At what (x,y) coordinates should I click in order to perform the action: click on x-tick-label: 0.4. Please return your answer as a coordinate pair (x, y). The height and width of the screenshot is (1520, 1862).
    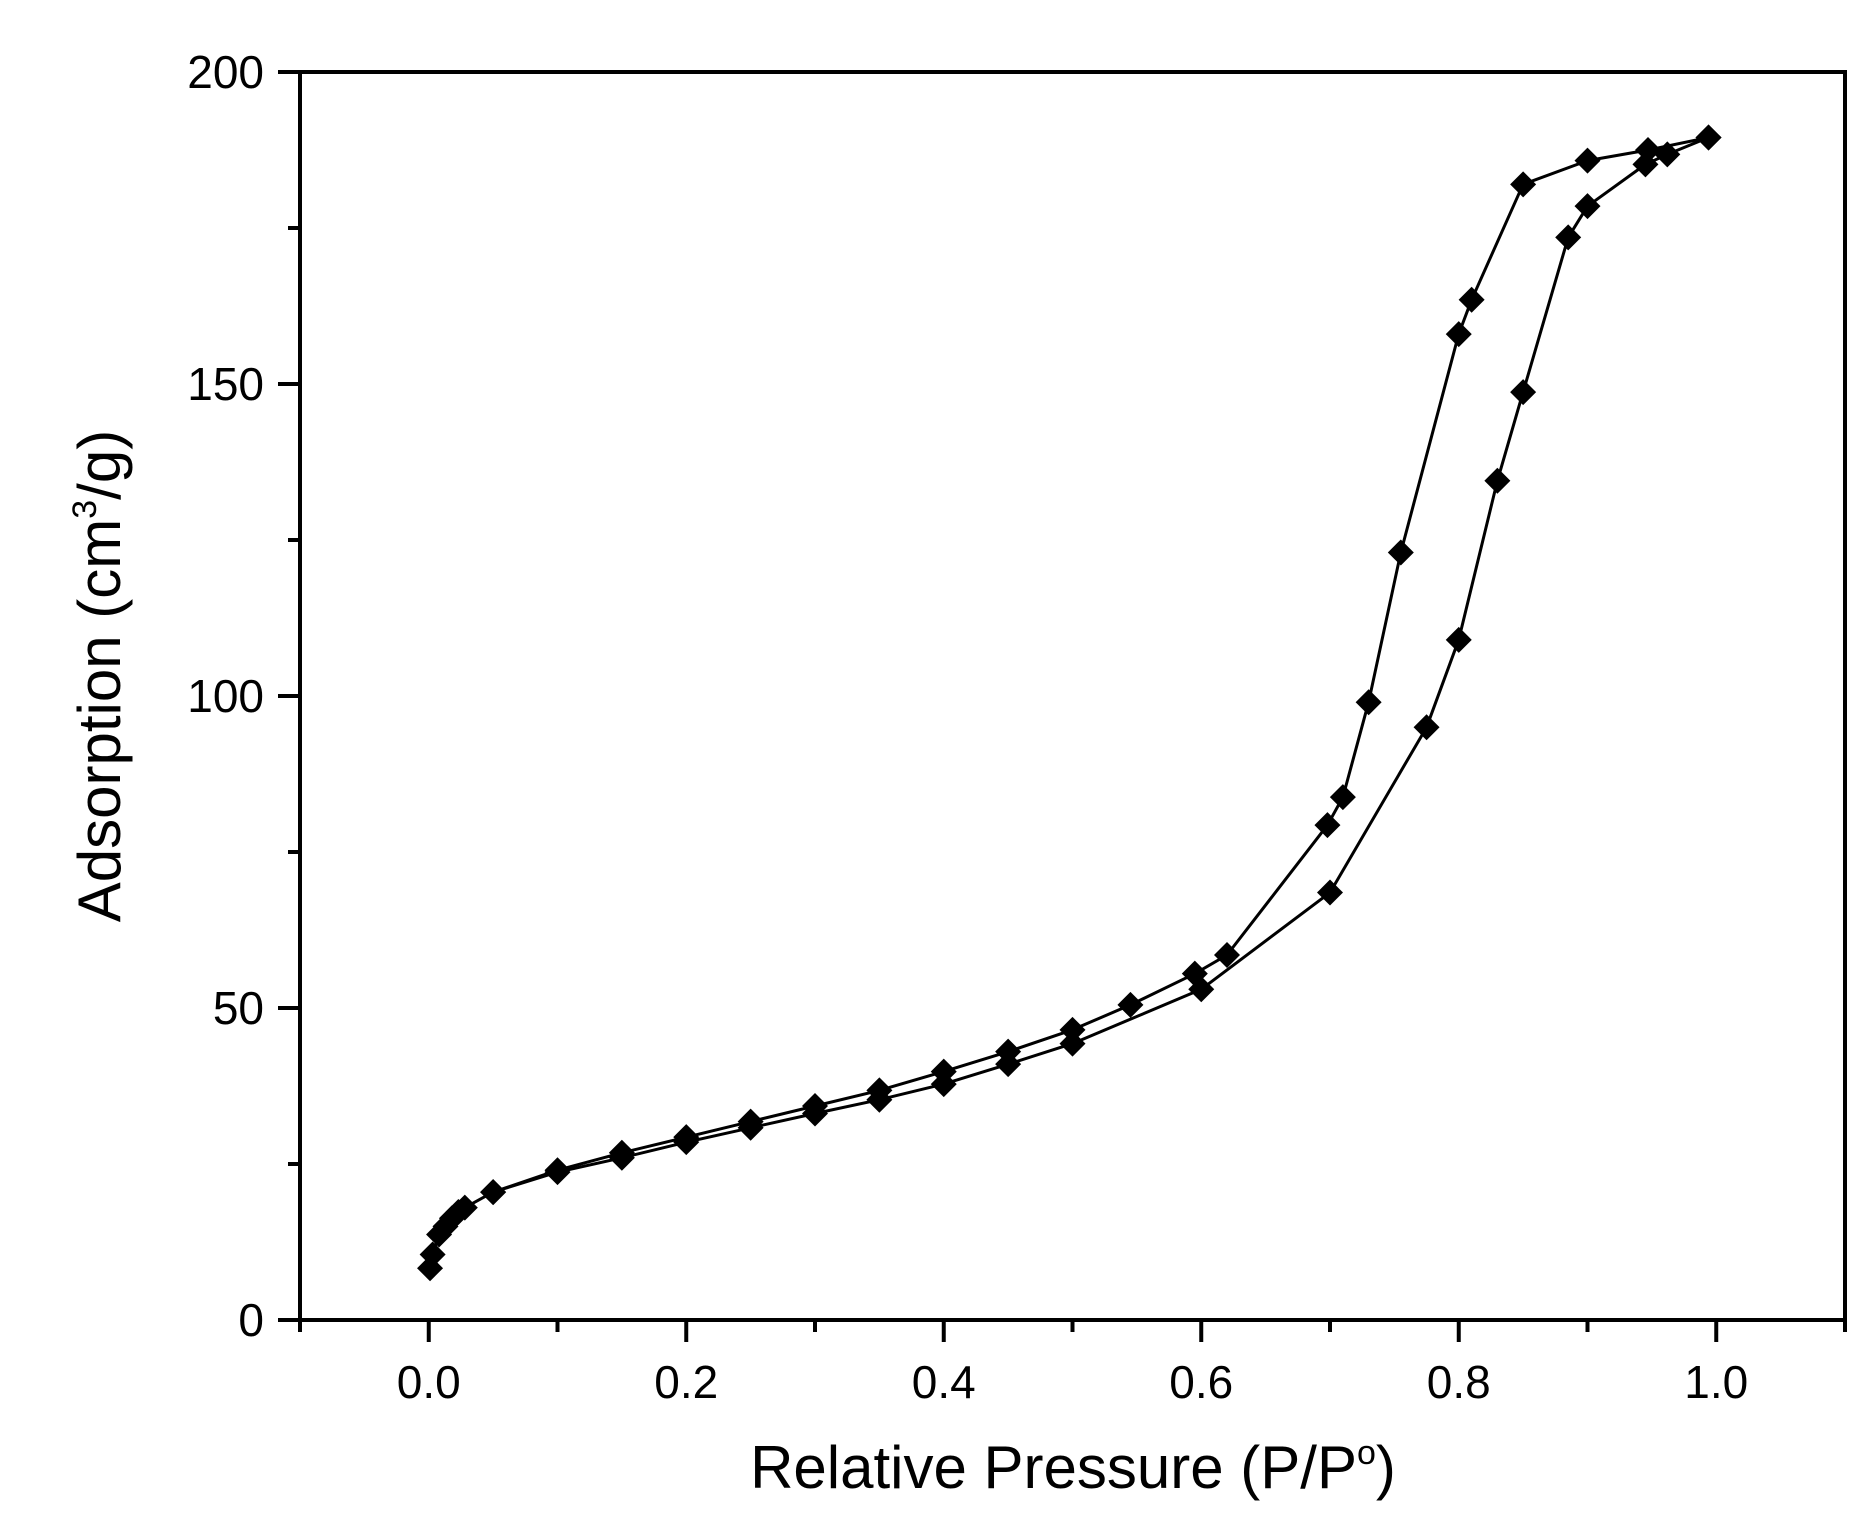
    Looking at the image, I should click on (944, 1382).